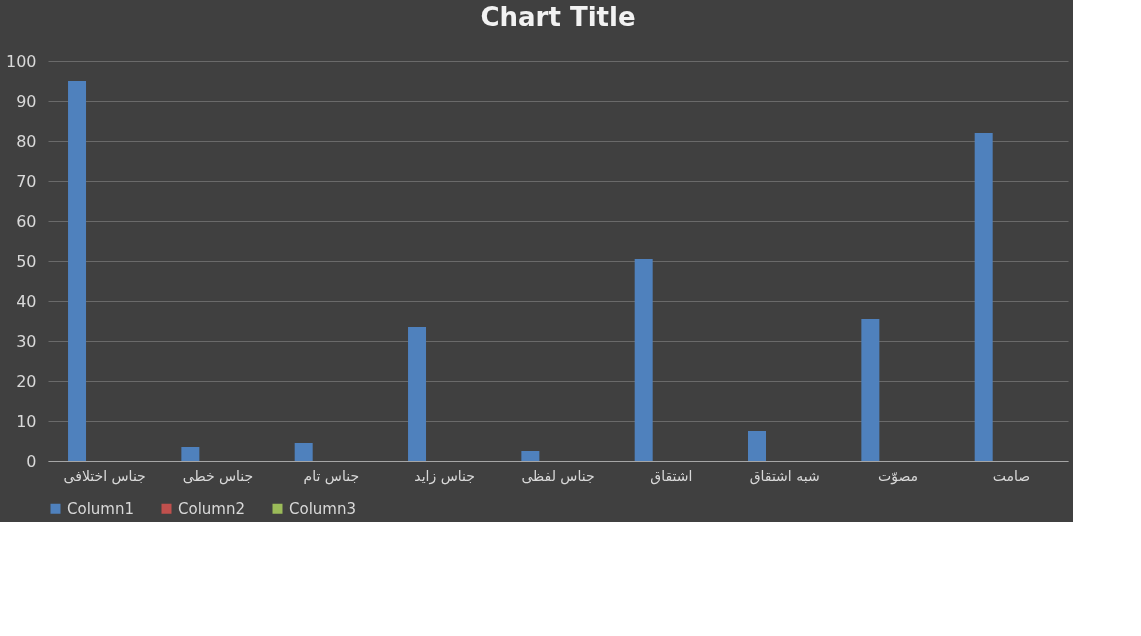  What do you see at coordinates (21, 61) in the screenshot?
I see `y-tick-label: 100` at bounding box center [21, 61].